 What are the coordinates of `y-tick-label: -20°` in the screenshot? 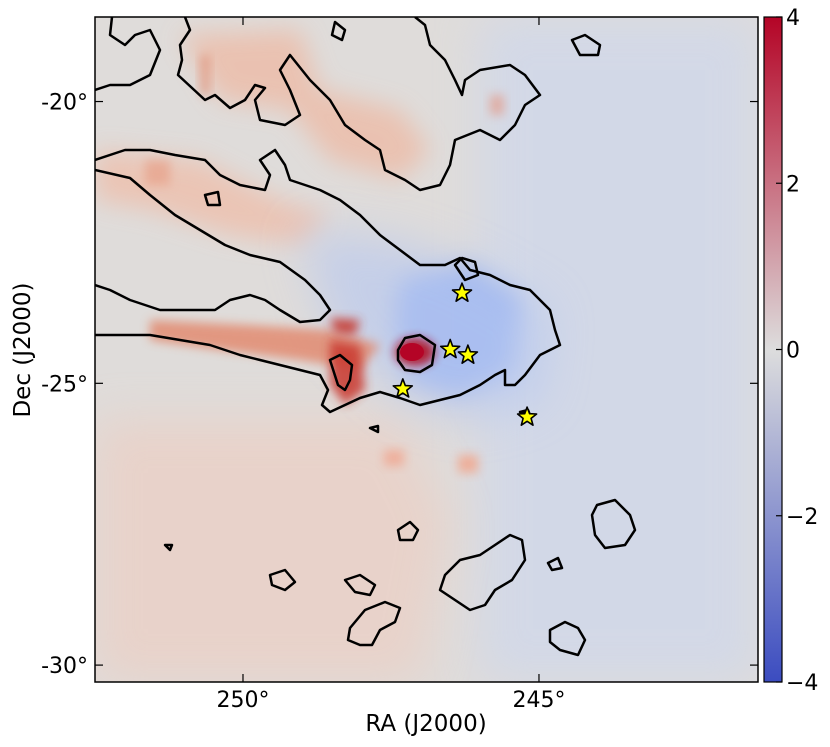 It's located at (64, 103).